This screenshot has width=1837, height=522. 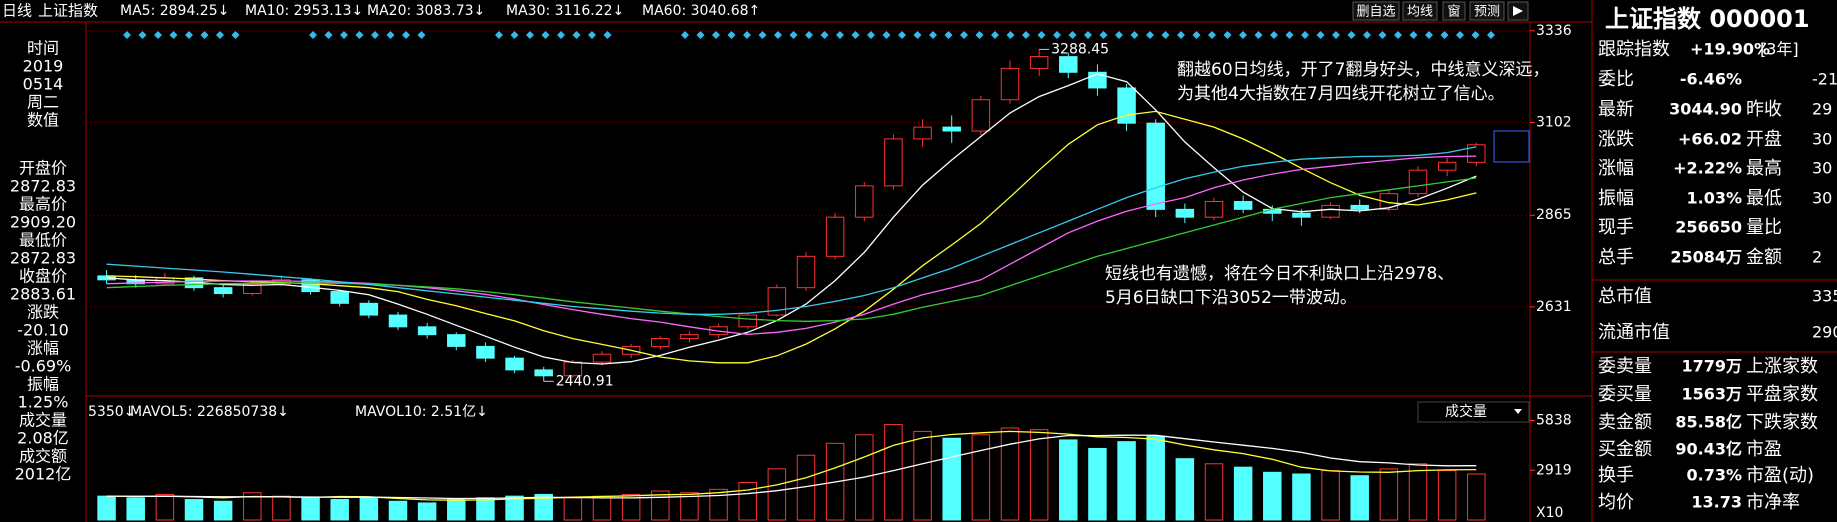 What do you see at coordinates (209, 412) in the screenshot?
I see `legend-entry: MAVOL5: 226850738↓` at bounding box center [209, 412].